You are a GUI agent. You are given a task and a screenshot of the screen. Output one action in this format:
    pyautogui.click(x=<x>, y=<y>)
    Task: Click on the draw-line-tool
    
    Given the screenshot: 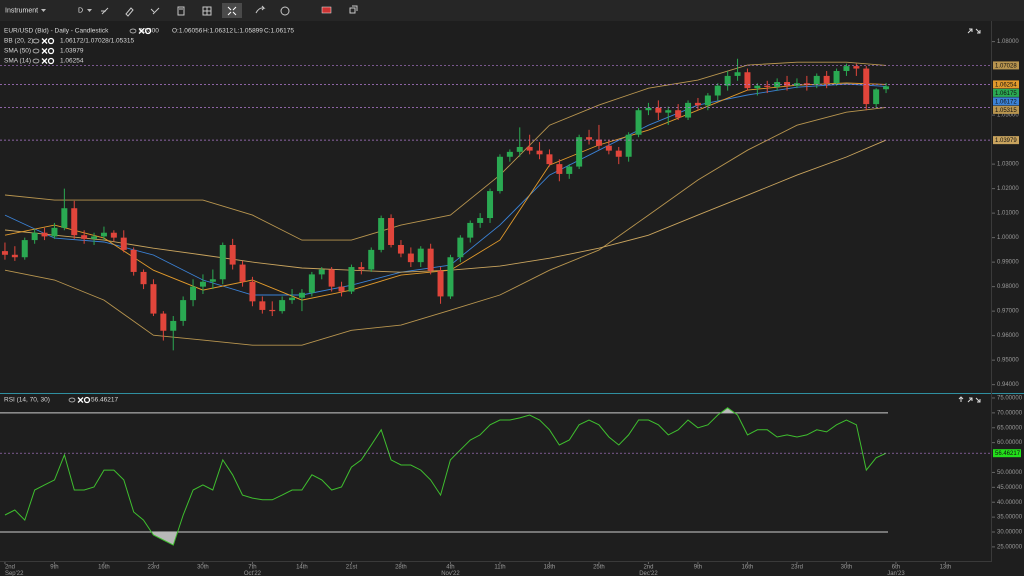 What is the action you would take?
    pyautogui.click(x=105, y=11)
    